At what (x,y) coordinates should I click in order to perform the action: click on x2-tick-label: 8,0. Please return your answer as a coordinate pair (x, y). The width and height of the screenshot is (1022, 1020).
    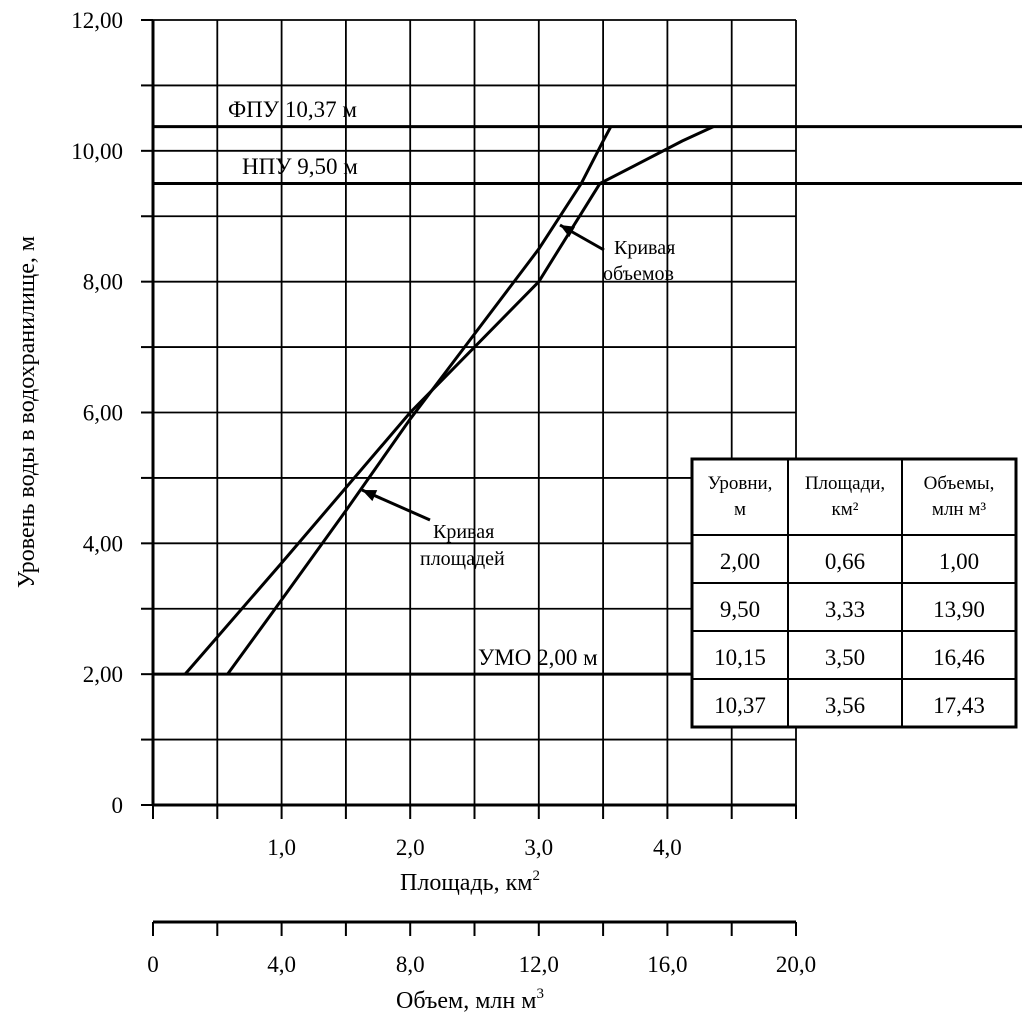
    Looking at the image, I should click on (410, 964).